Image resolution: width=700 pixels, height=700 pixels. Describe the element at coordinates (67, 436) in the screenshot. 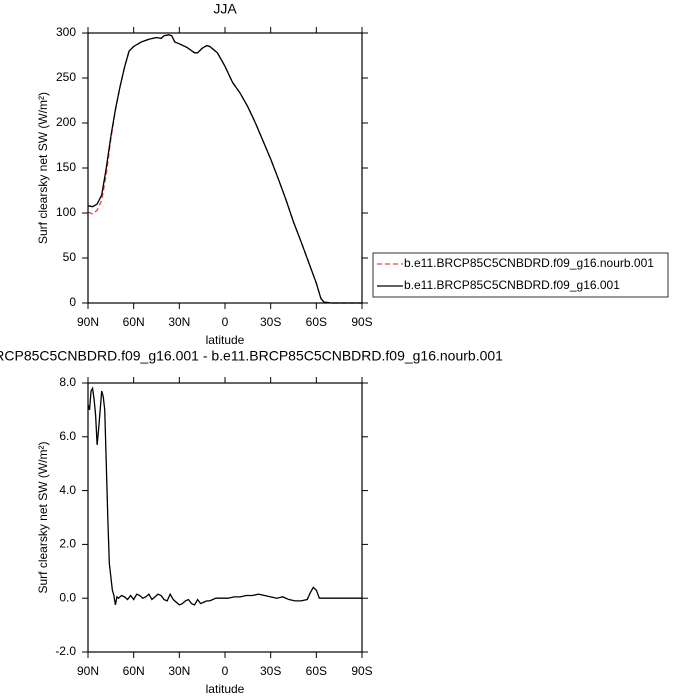

I see `y-tick-label: 6.0` at that location.